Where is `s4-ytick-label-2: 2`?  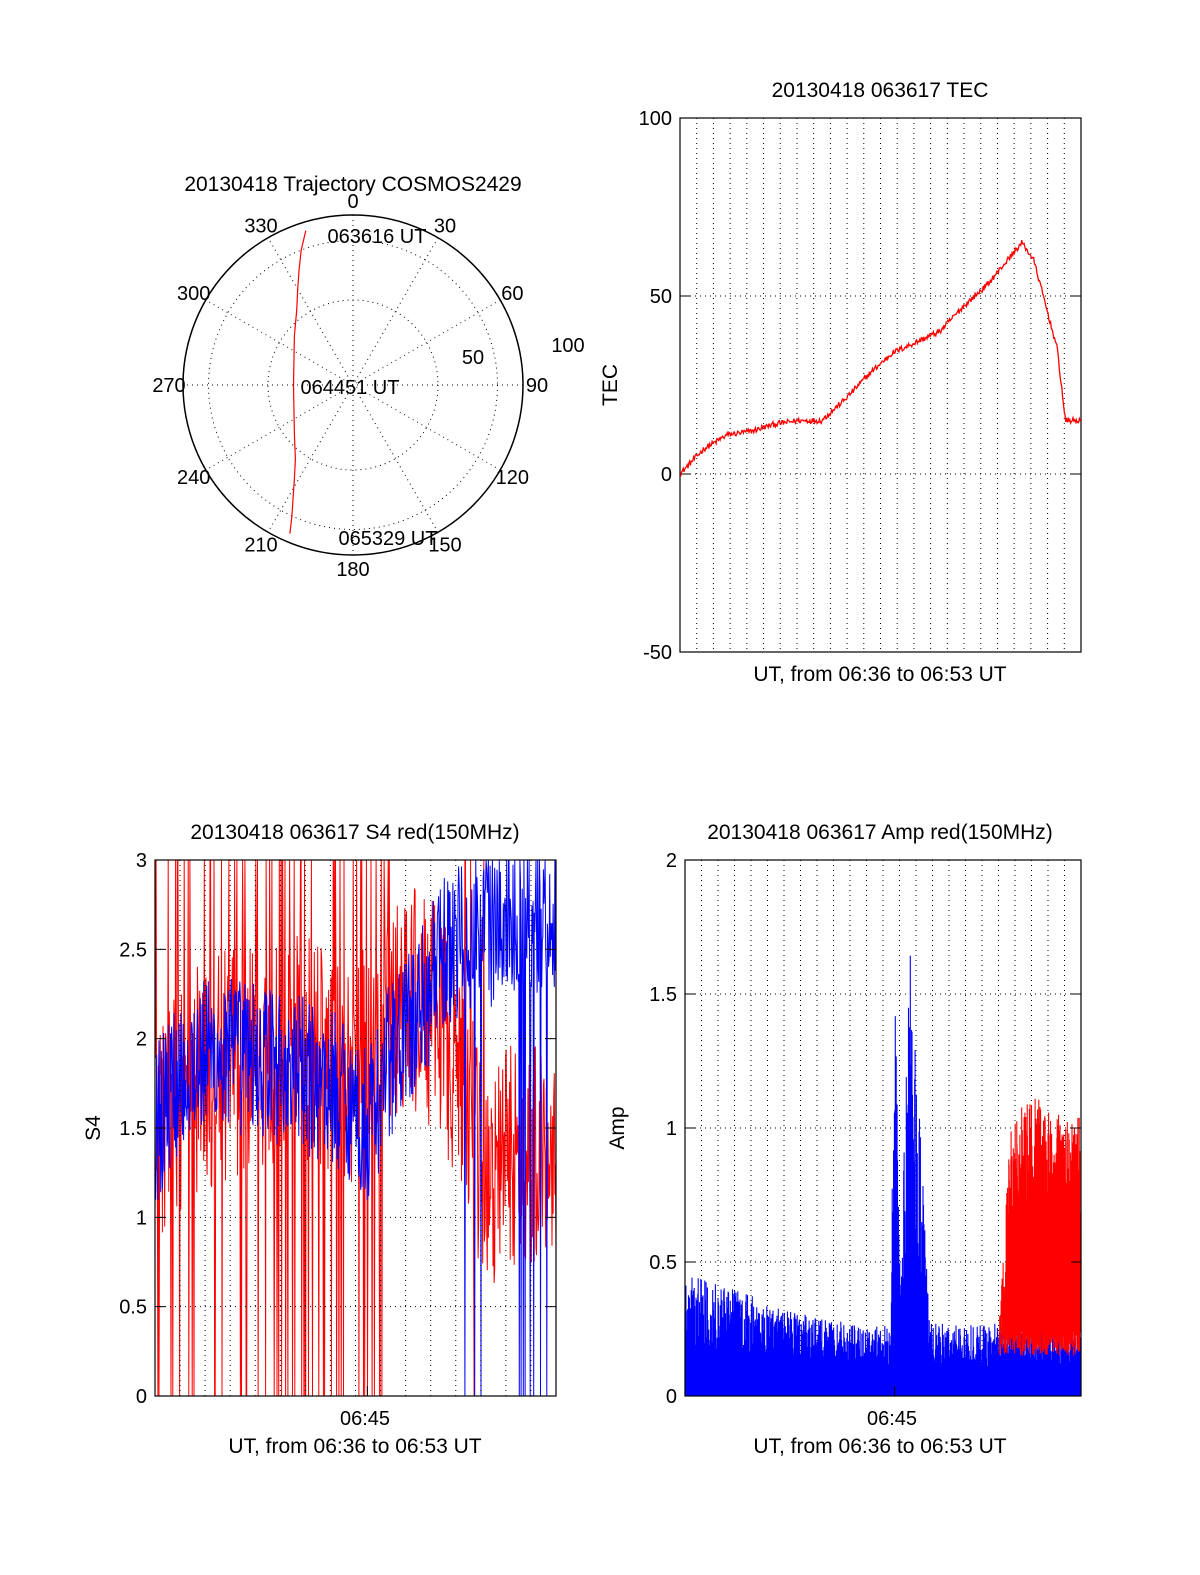 s4-ytick-label-2: 2 is located at coordinates (141, 1040).